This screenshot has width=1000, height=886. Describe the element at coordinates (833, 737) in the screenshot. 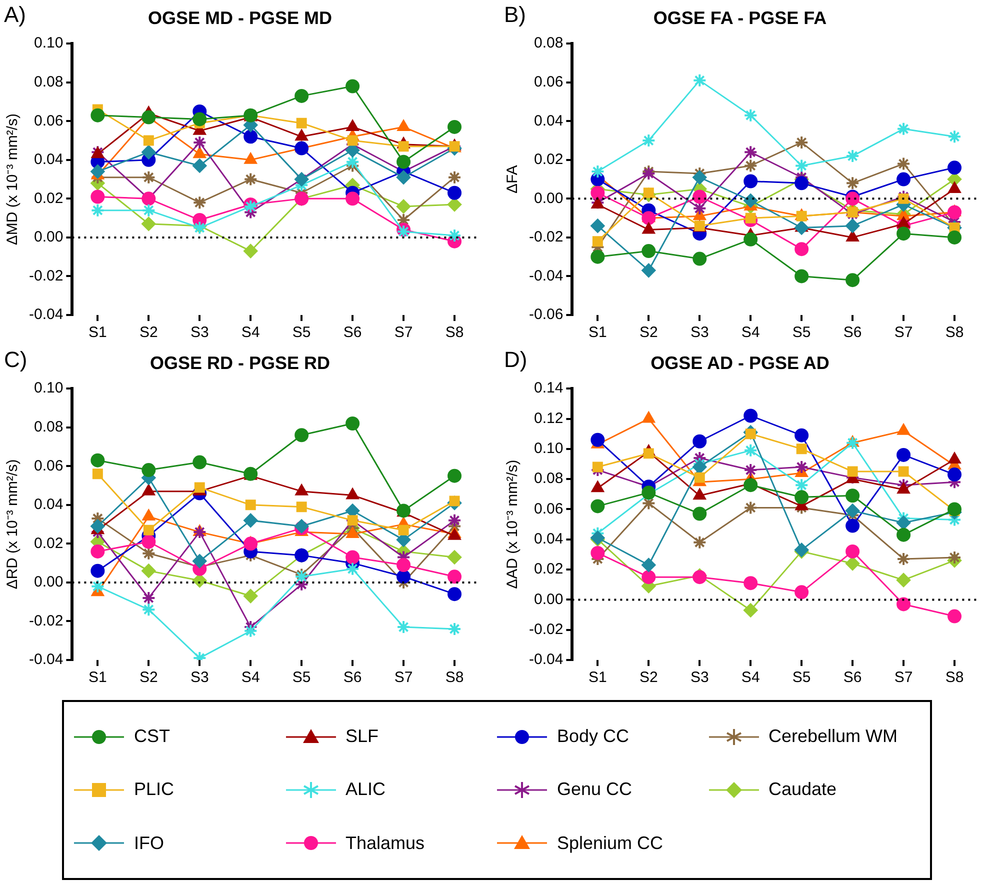

I see `legend-label: Cerebellum WM` at that location.